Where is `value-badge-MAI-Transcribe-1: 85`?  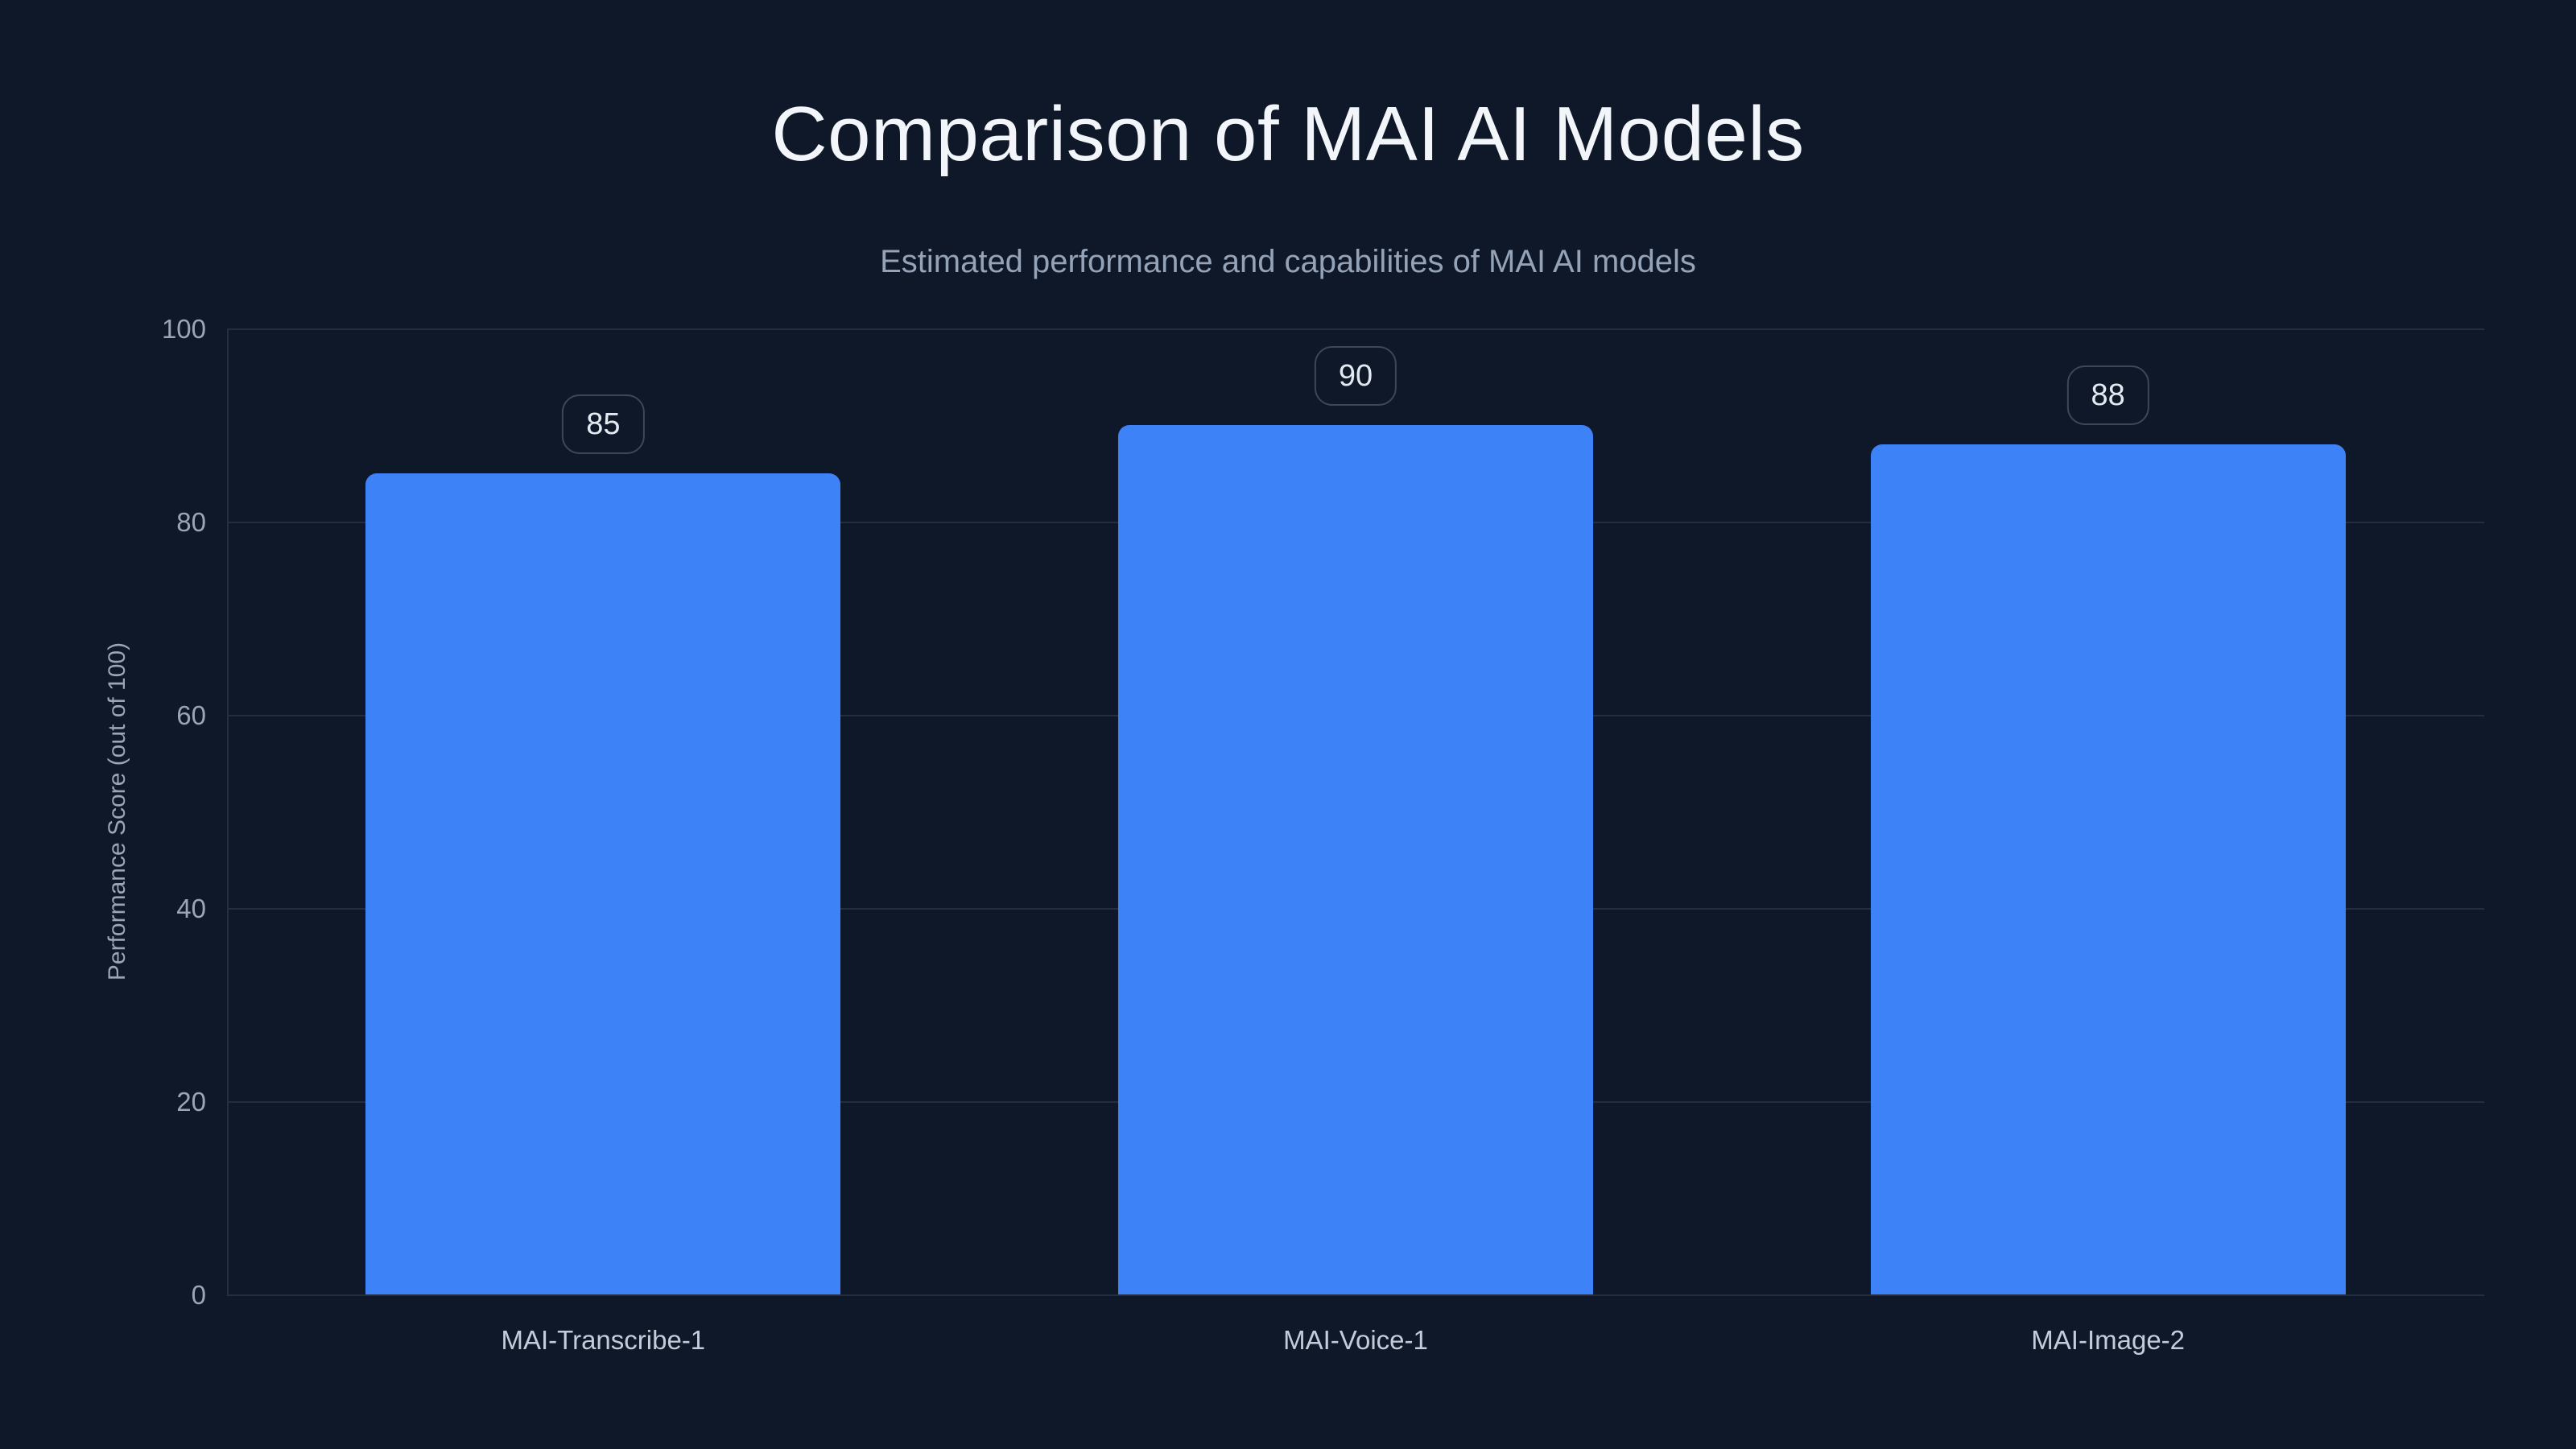
value-badge-MAI-Transcribe-1: 85 is located at coordinates (603, 424).